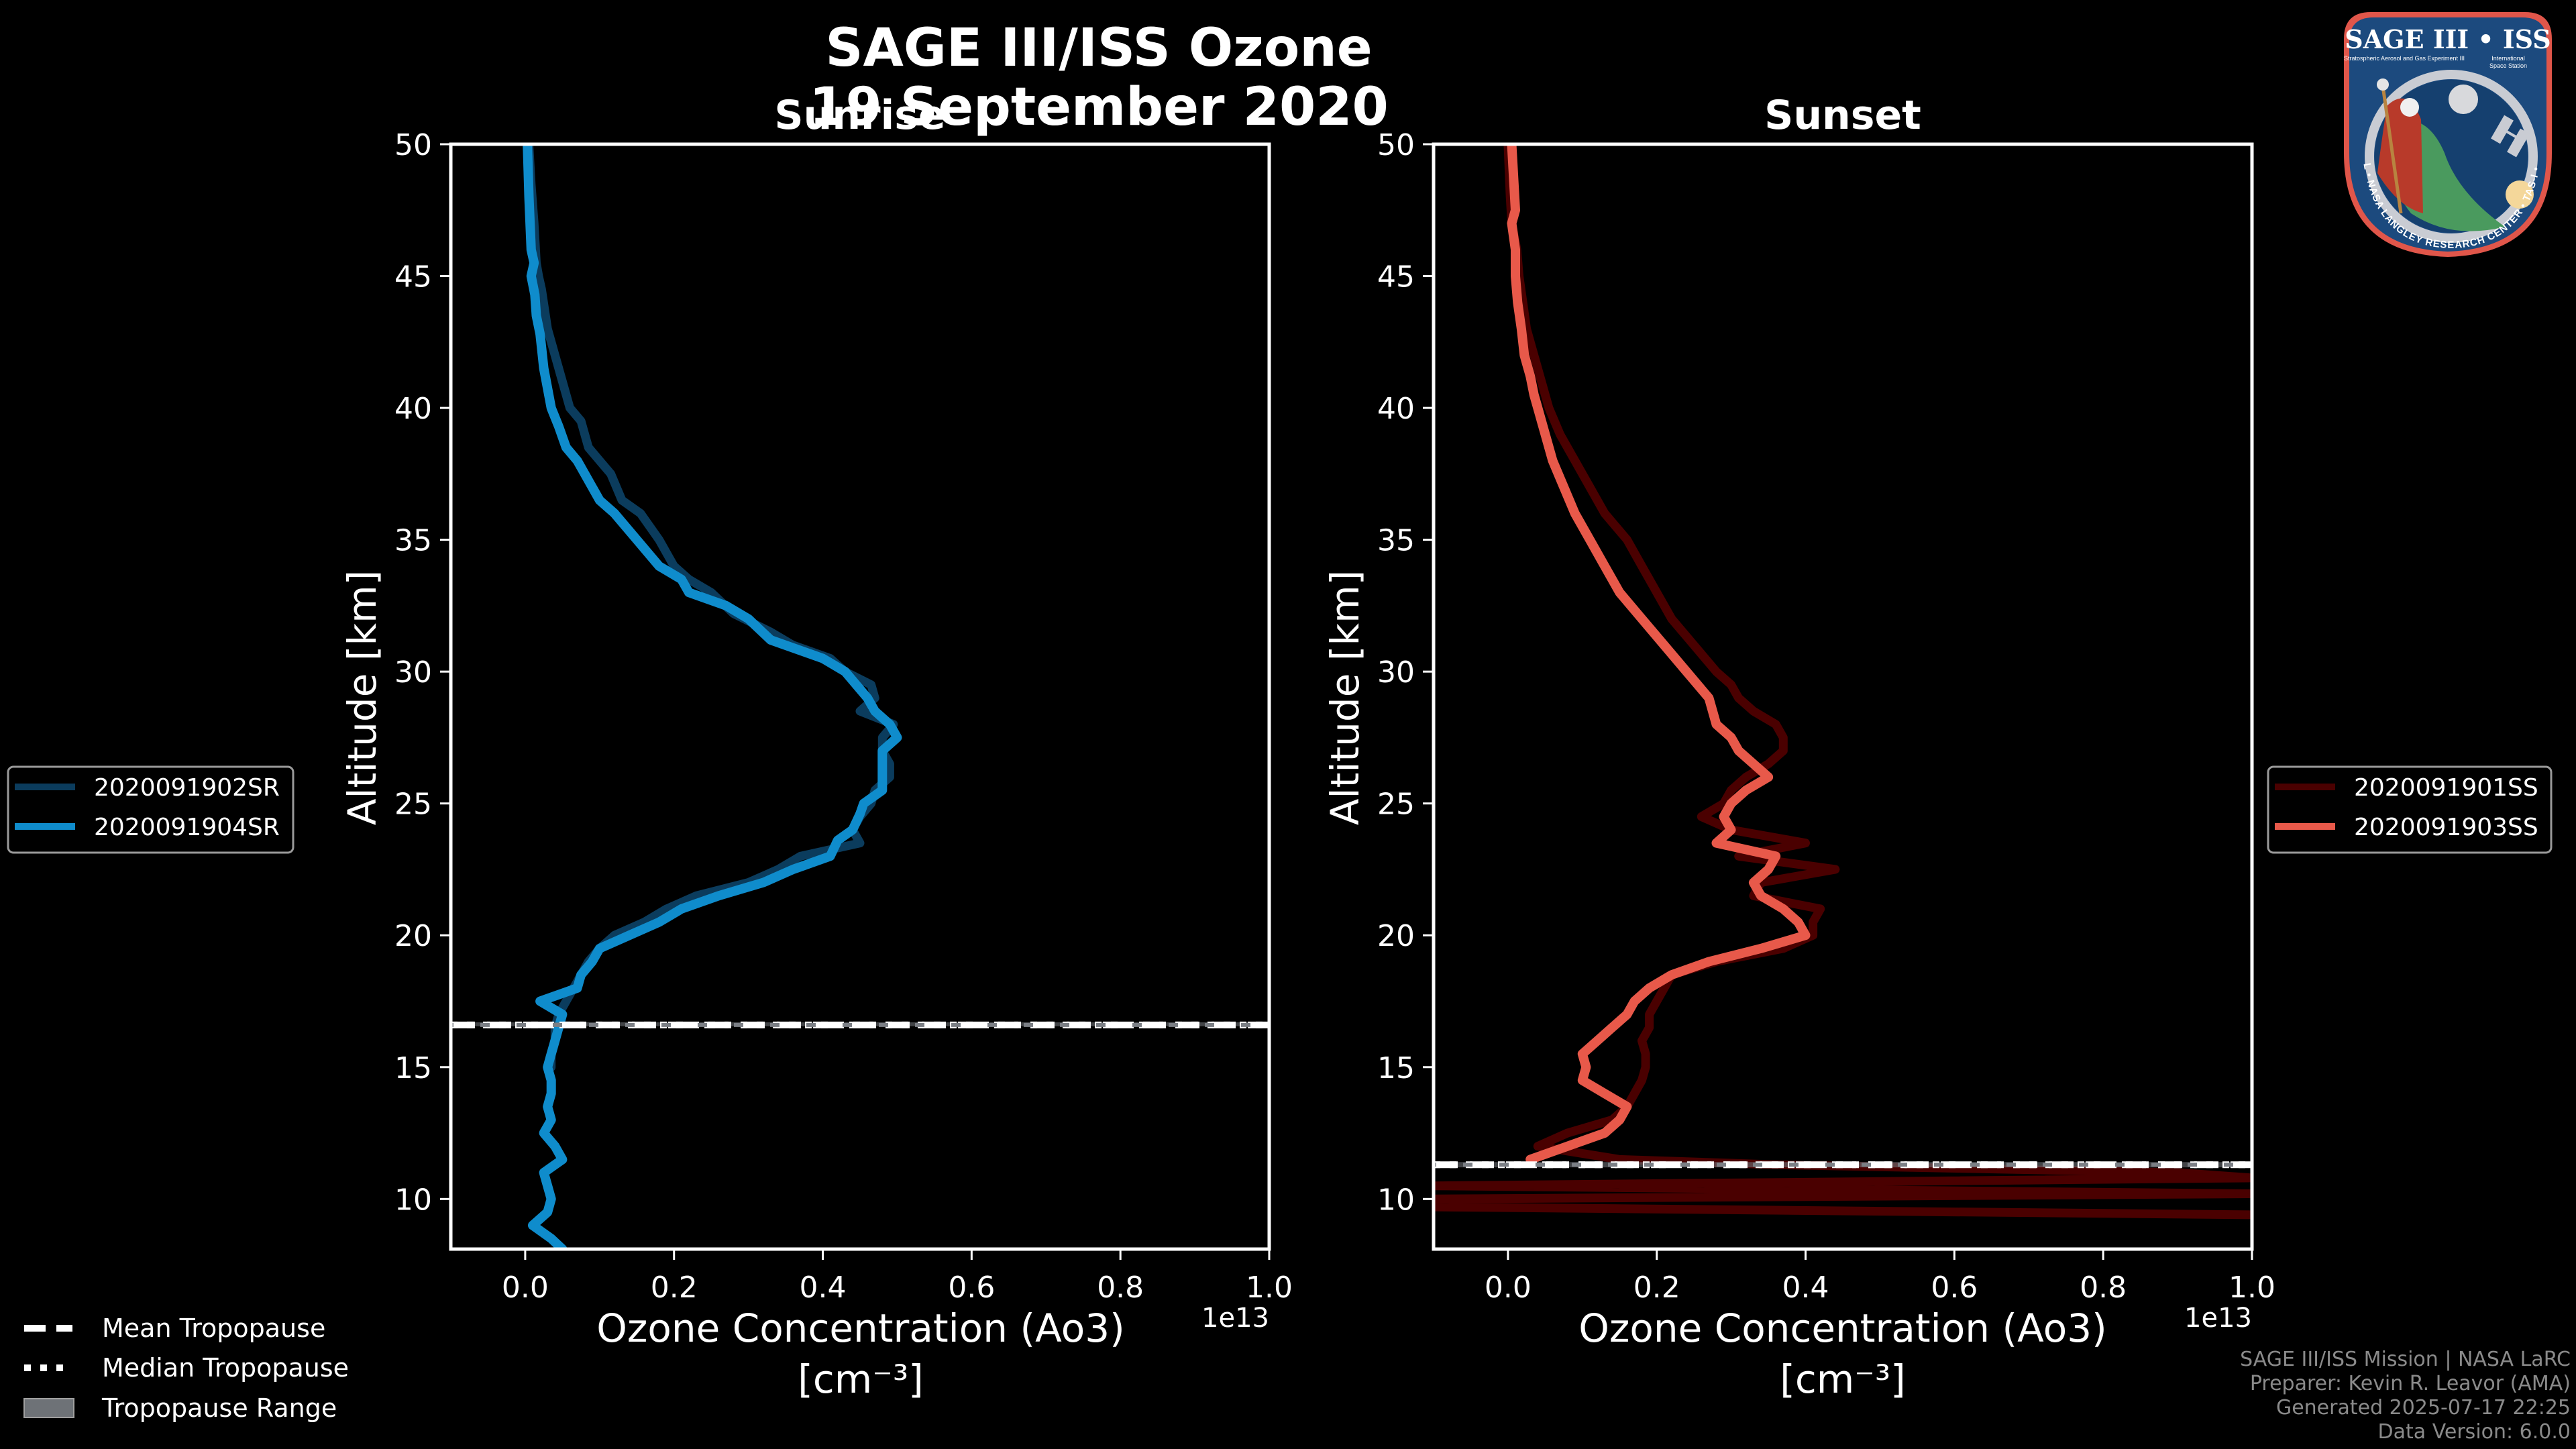 This screenshot has width=2576, height=1449. What do you see at coordinates (362, 697) in the screenshot?
I see `sunrise-y-axis-label: Altitude [km]` at bounding box center [362, 697].